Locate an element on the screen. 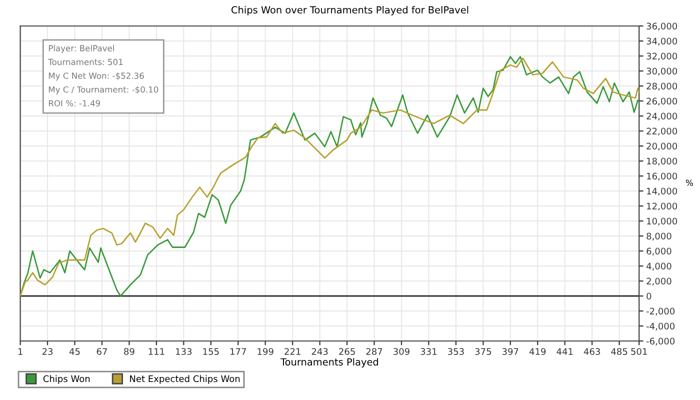 This screenshot has height=400, width=700. y-tick-label: 20,000 is located at coordinates (662, 146).